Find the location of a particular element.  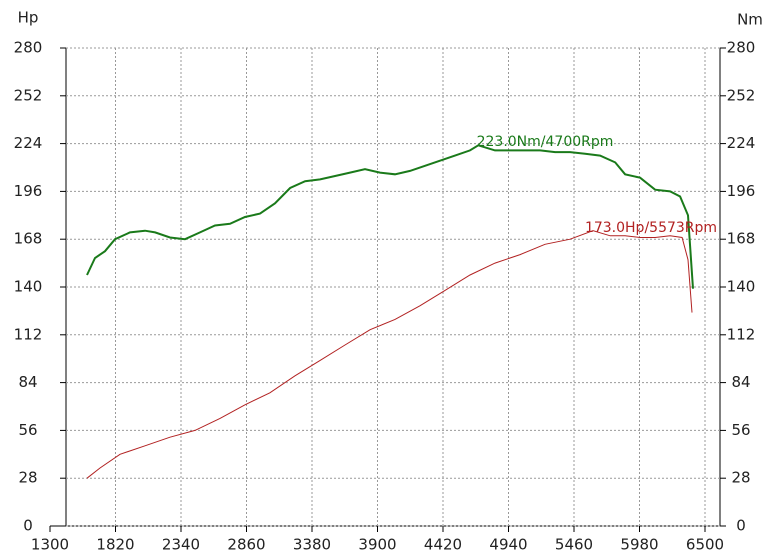

y-tick-label: 196 is located at coordinates (28, 191).